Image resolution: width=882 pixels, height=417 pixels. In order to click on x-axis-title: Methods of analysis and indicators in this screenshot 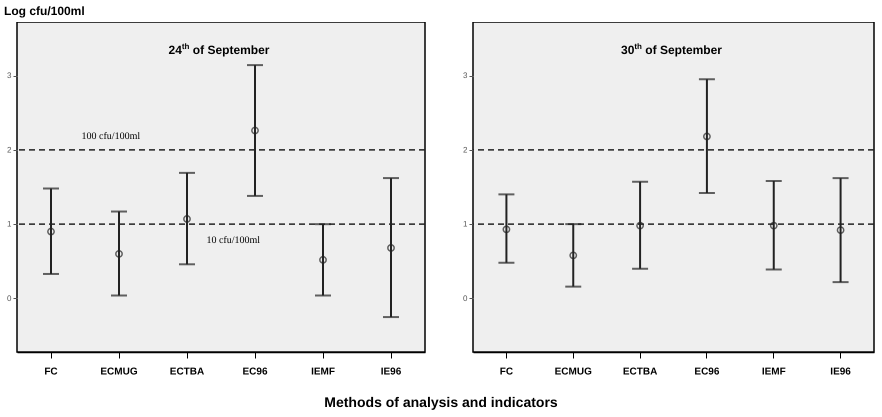, I will do `click(441, 402)`.